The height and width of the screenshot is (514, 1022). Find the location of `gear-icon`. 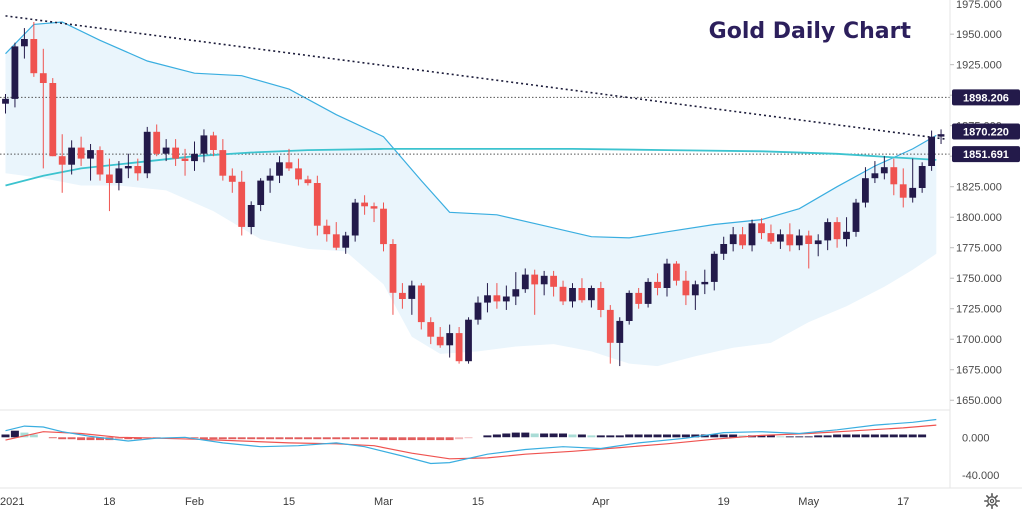

gear-icon is located at coordinates (992, 501).